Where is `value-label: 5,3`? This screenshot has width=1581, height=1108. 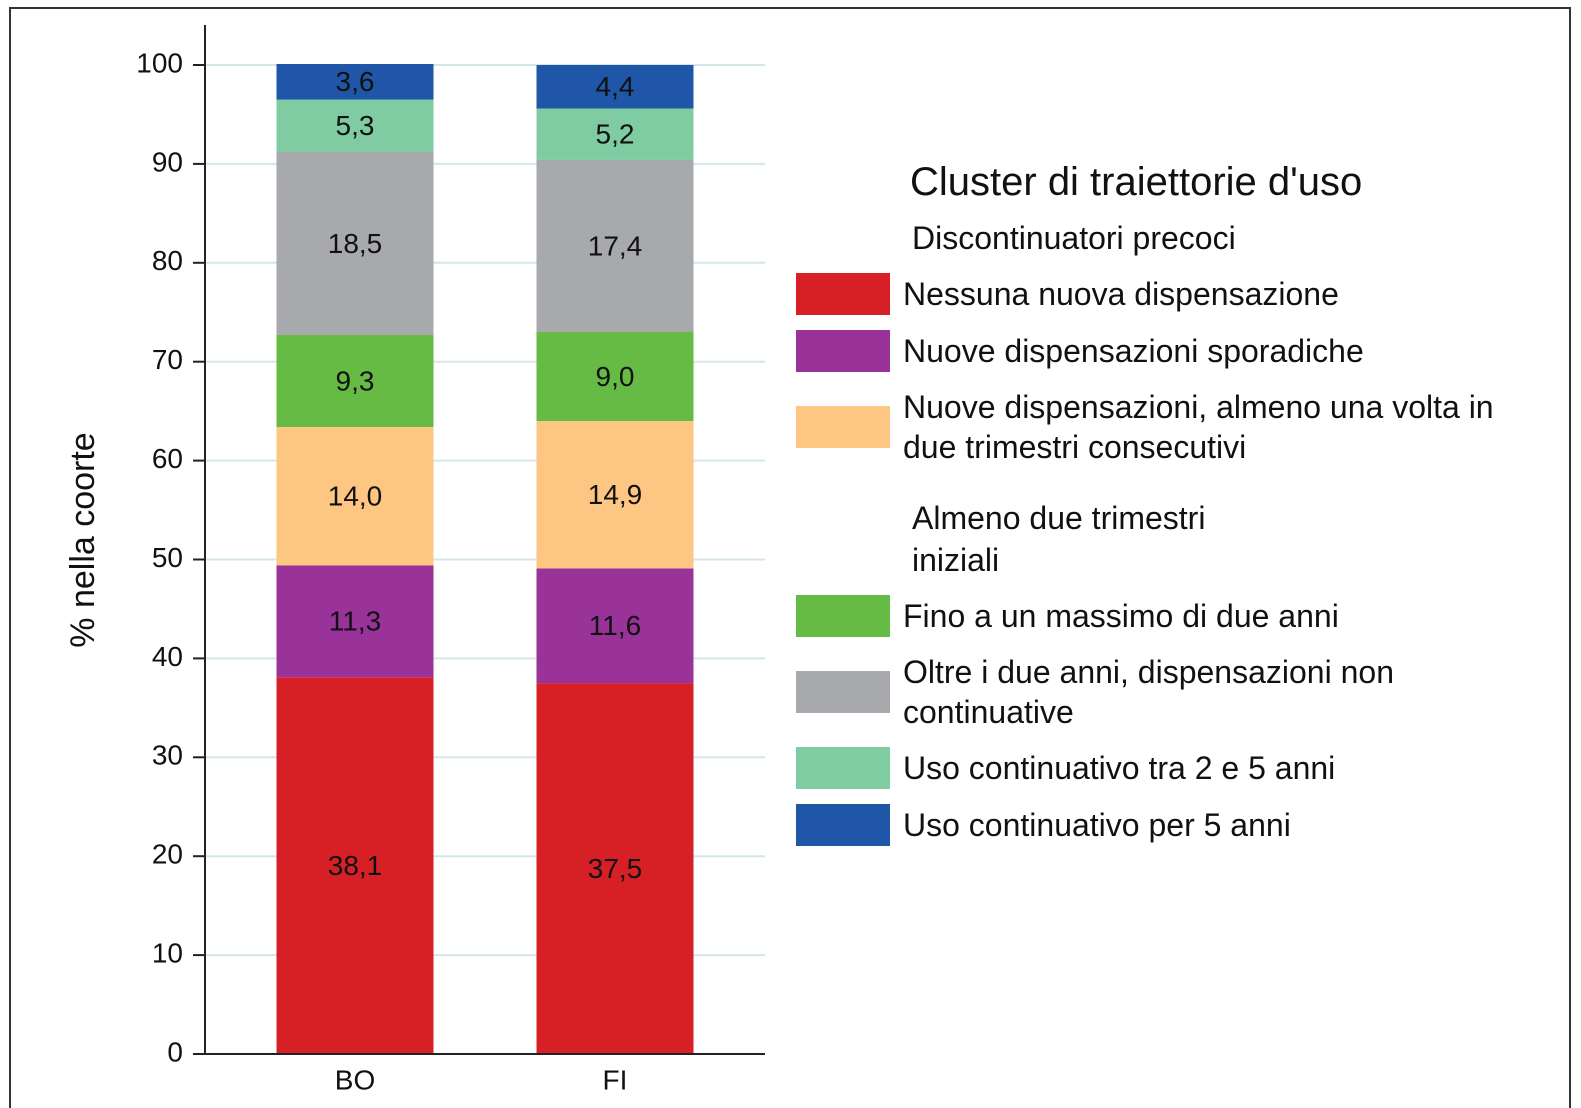
value-label: 5,3 is located at coordinates (355, 125).